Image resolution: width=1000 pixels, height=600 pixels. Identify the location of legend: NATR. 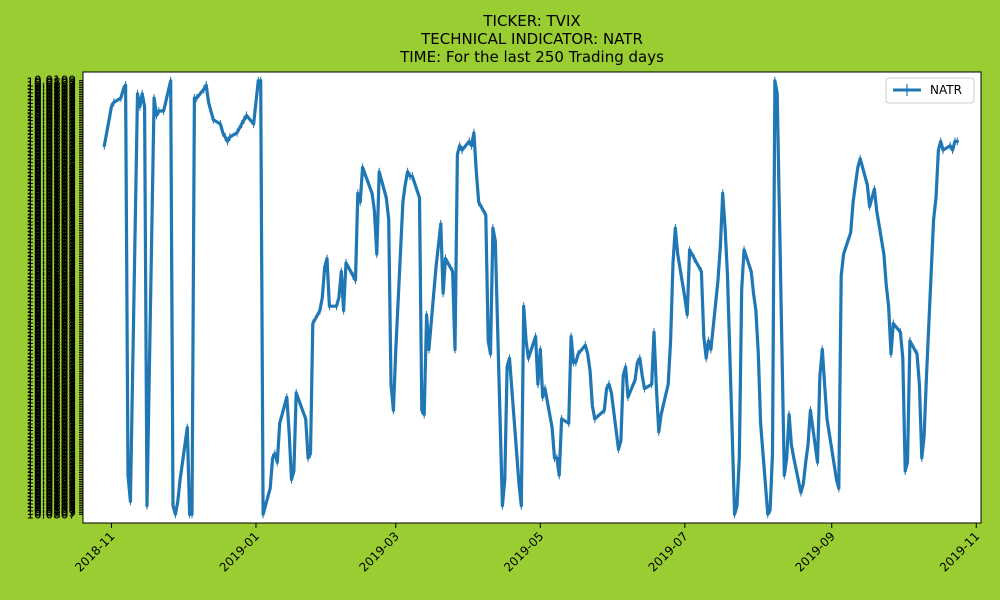
(930, 90).